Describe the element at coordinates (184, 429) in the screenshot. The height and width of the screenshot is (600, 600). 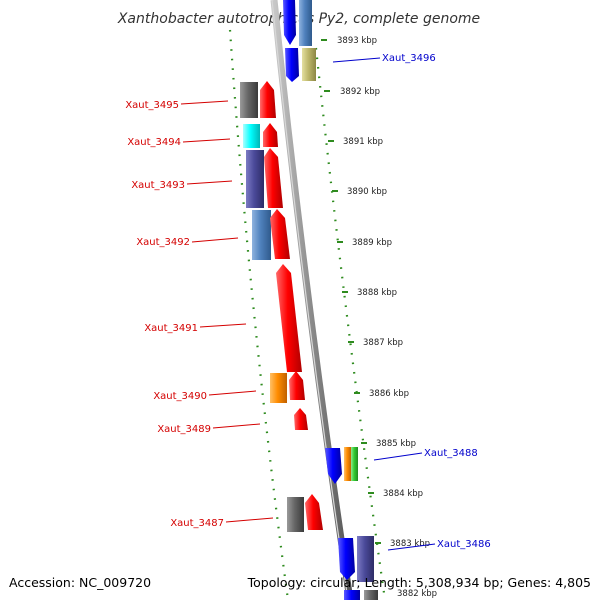
I see `gene-label: Xaut_3489` at that location.